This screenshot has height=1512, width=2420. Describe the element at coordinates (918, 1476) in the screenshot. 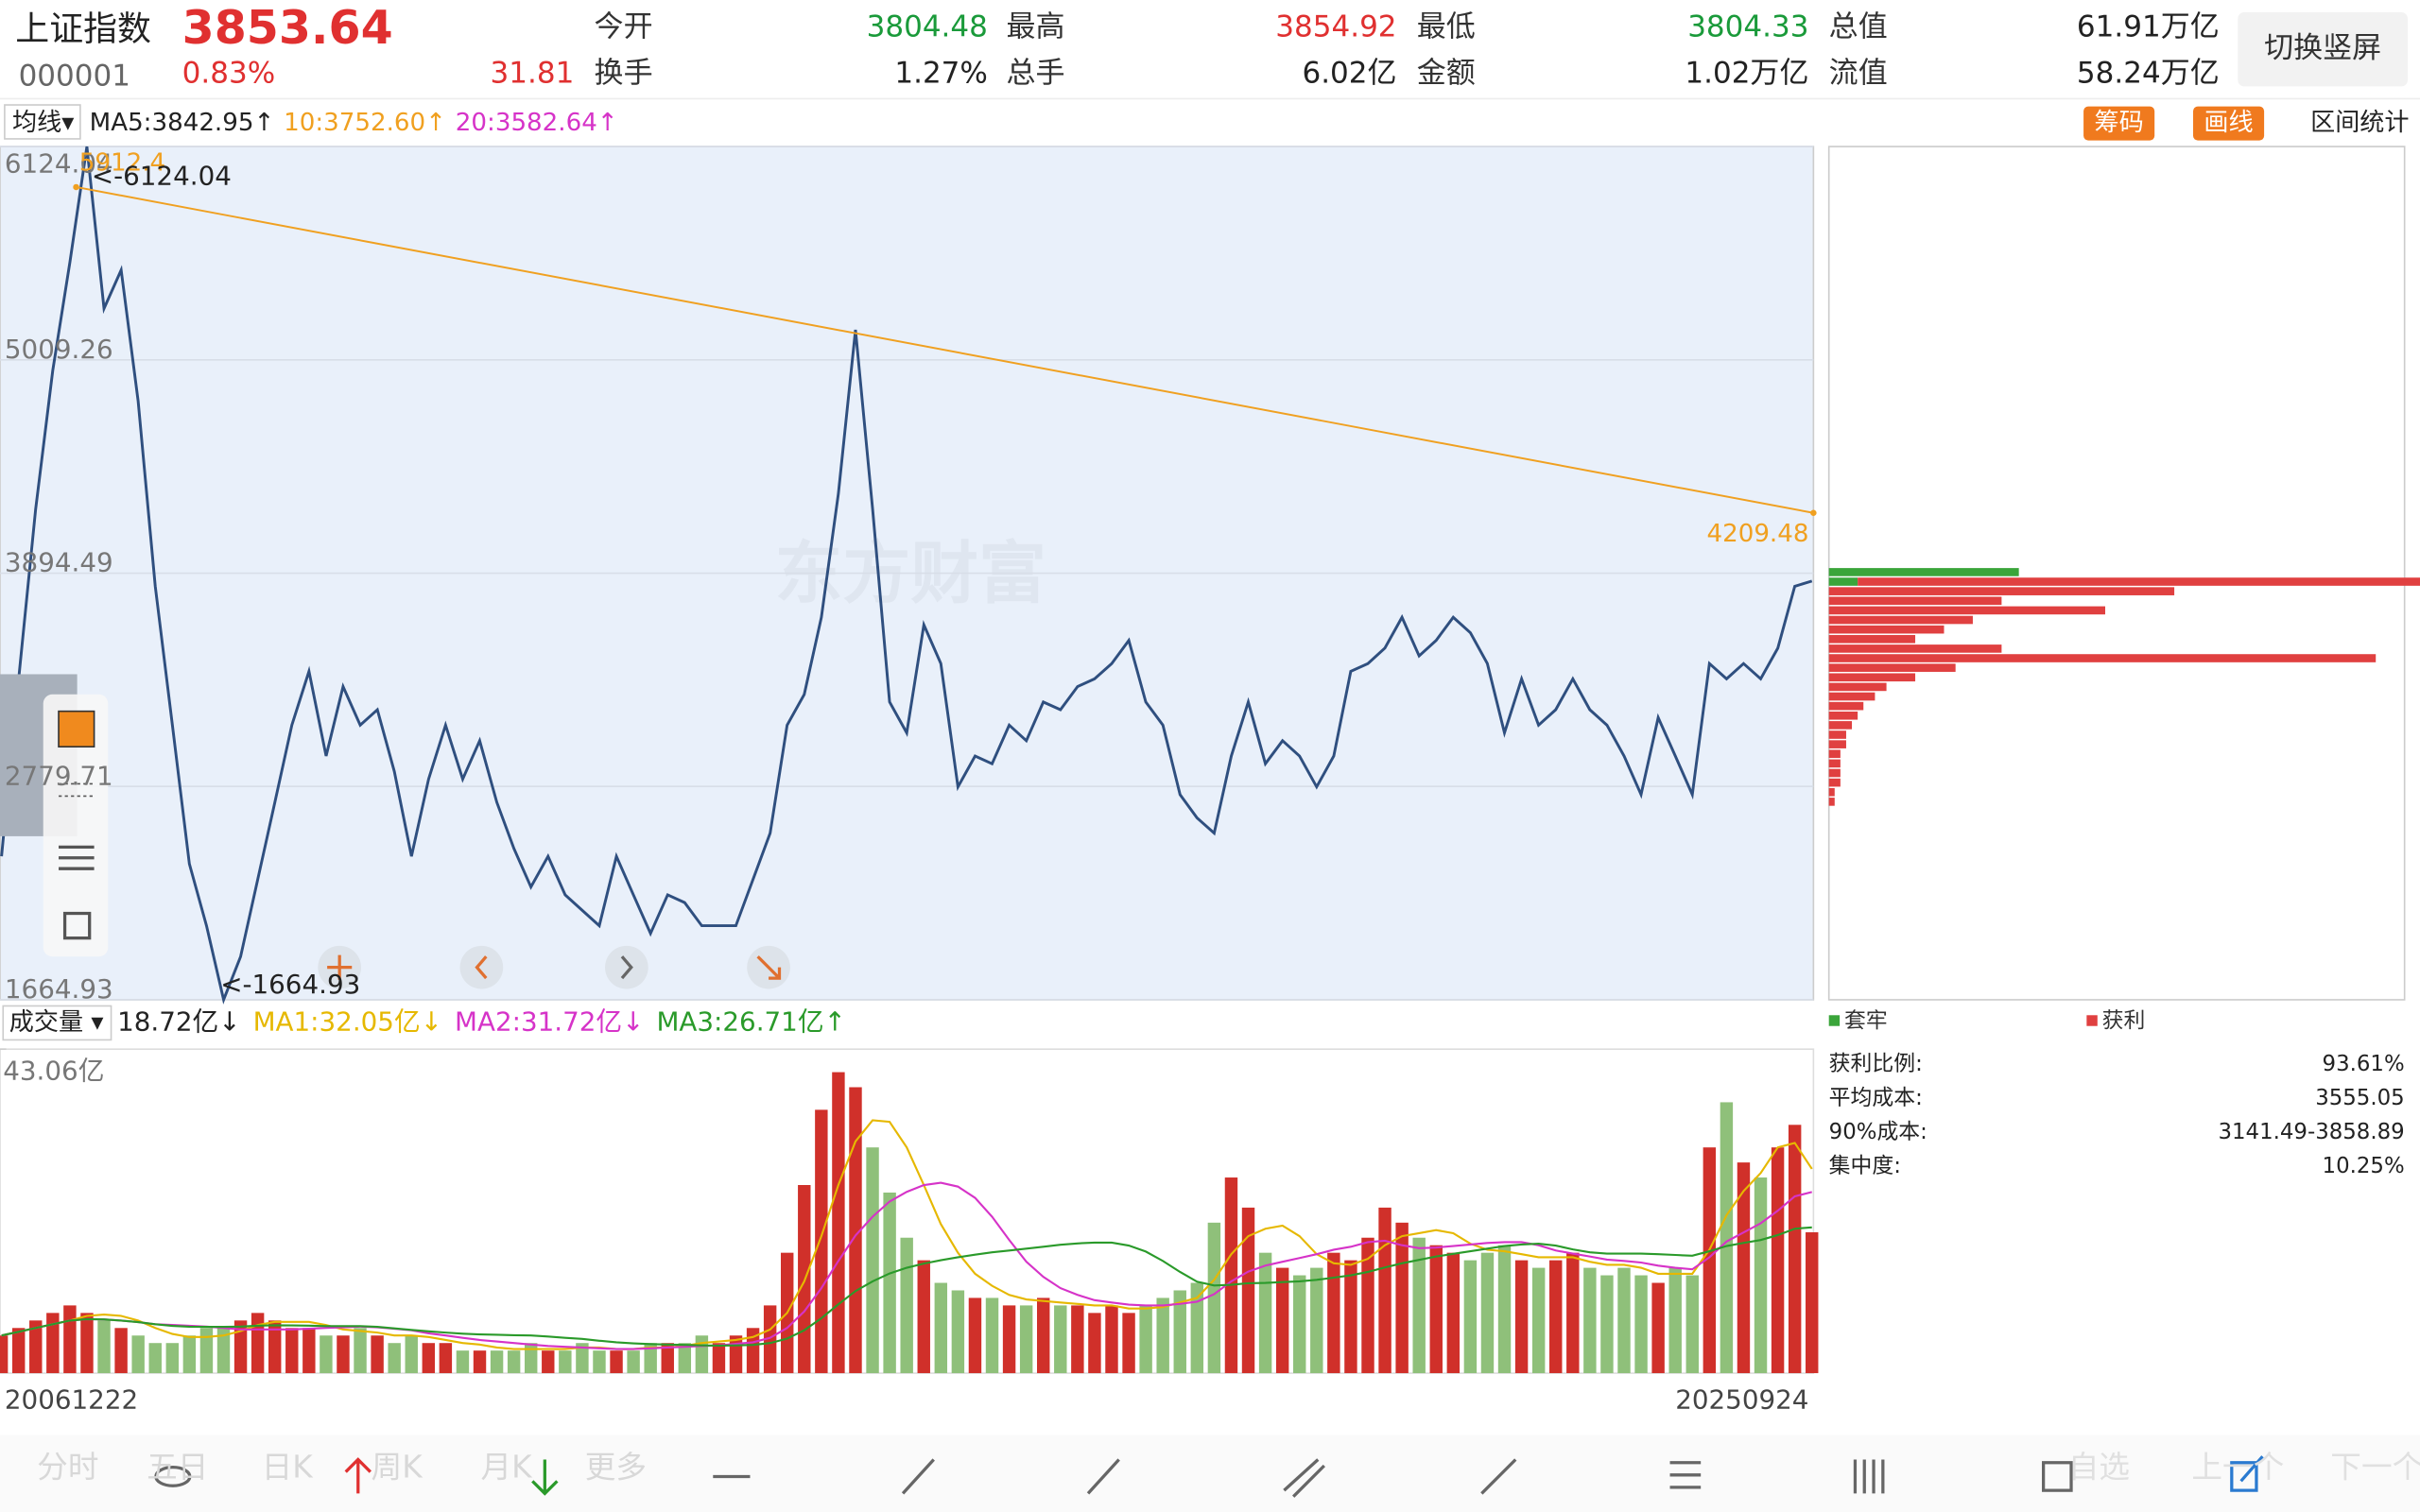

I see `segment-icon` at that location.